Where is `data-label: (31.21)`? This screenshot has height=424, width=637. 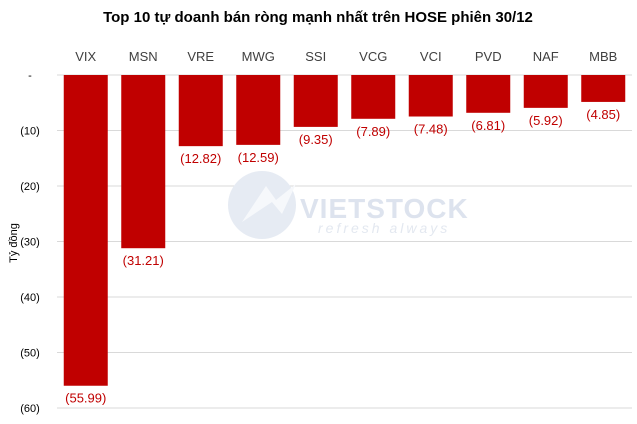
data-label: (31.21) is located at coordinates (143, 260).